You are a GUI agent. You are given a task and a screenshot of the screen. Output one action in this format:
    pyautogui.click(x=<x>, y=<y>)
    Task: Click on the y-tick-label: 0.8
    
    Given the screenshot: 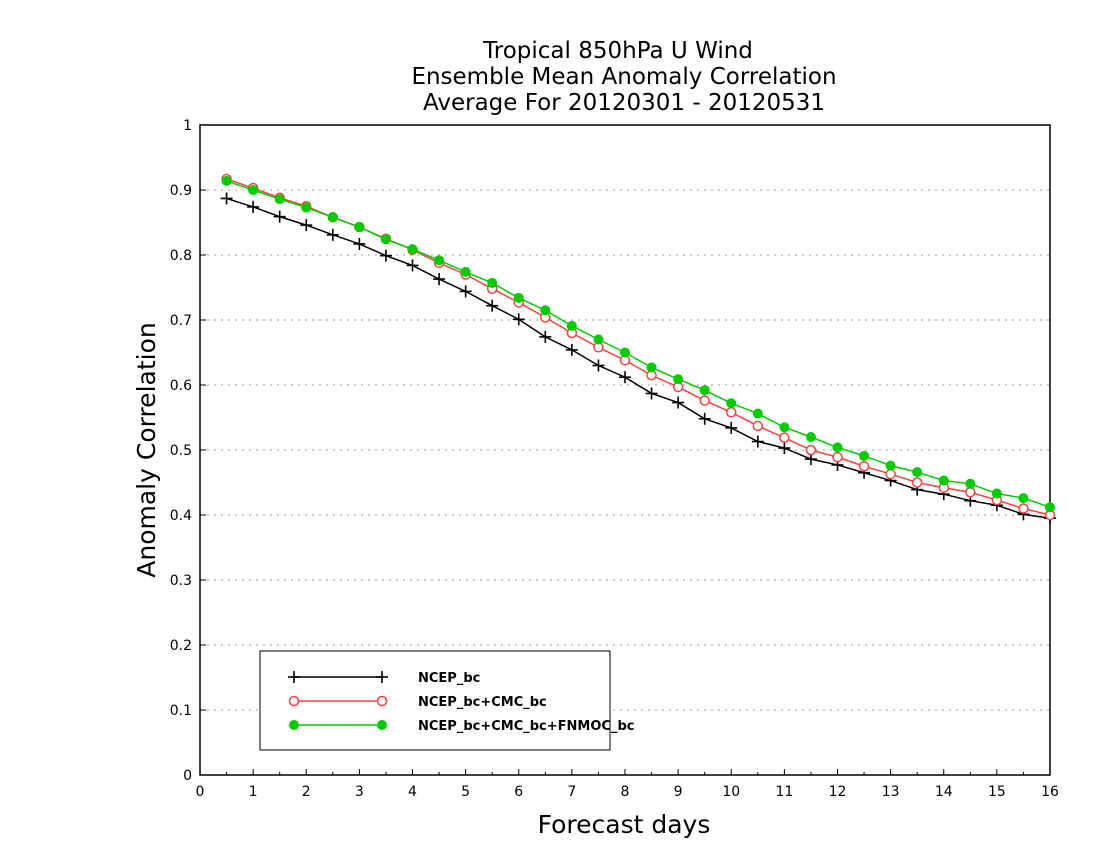 What is the action you would take?
    pyautogui.click(x=181, y=256)
    